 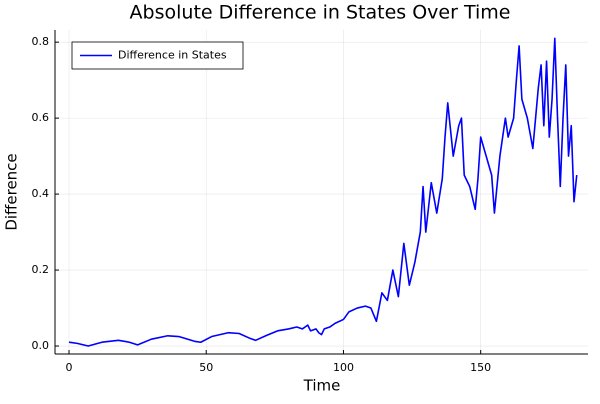 What do you see at coordinates (41, 41) in the screenshot?
I see `y-tick-label: 0.8` at bounding box center [41, 41].